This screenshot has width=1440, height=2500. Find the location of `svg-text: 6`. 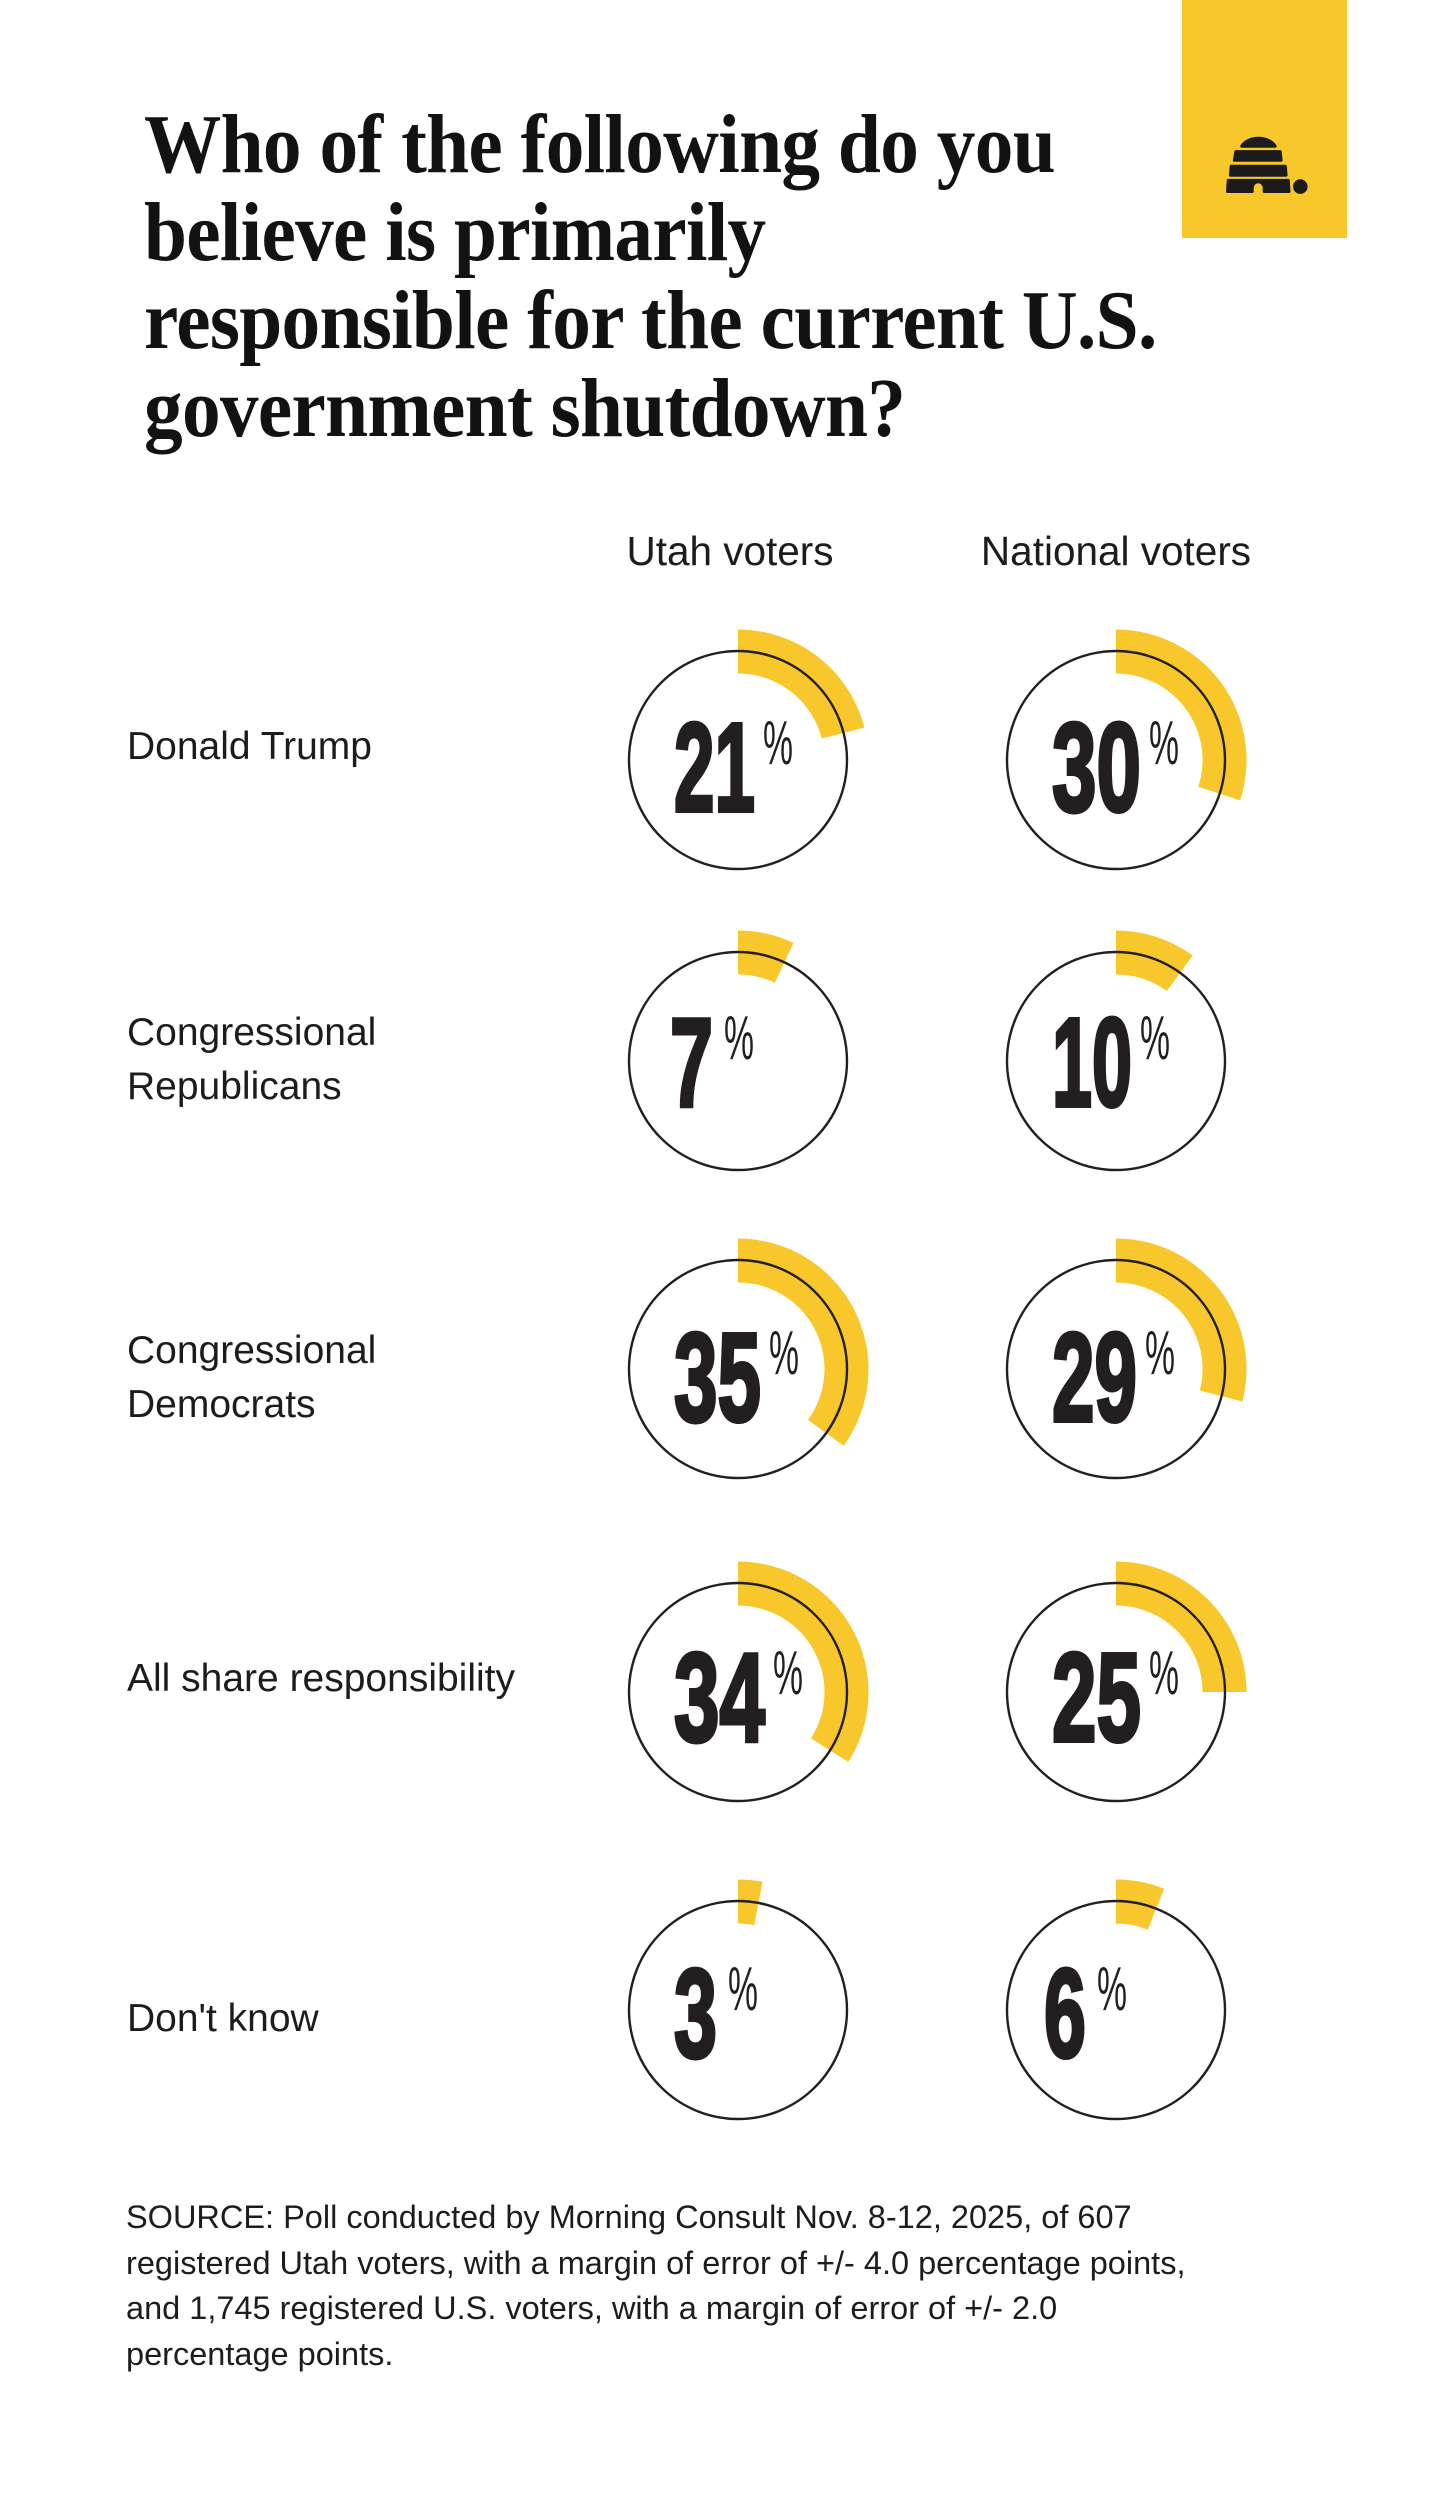

svg-text: 6 is located at coordinates (1065, 2013).